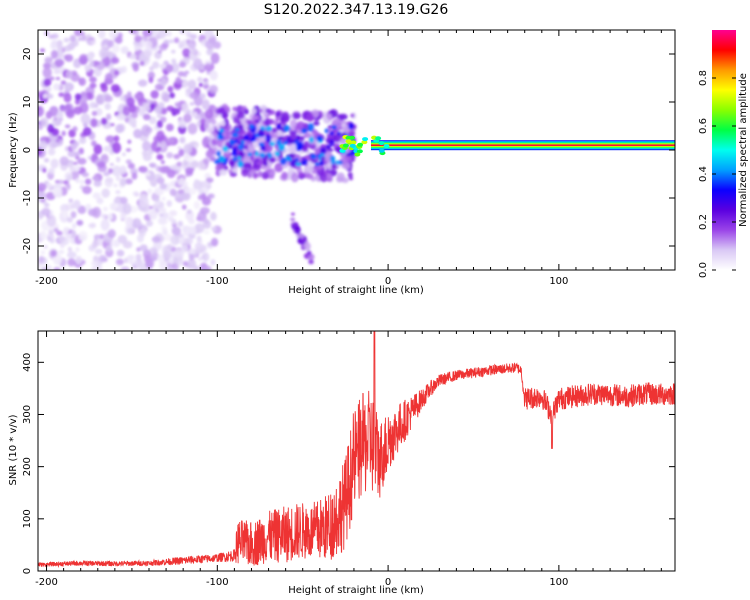 This screenshot has width=750, height=600. Describe the element at coordinates (388, 582) in the screenshot. I see `snr-xtick-label: 0` at that location.